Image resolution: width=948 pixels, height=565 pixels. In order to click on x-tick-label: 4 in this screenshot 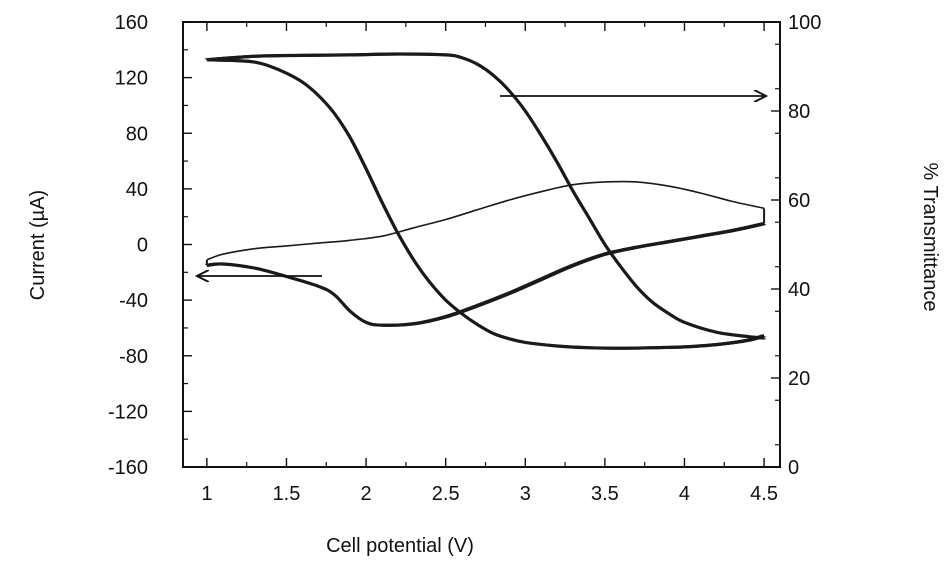, I will do `click(684, 494)`.